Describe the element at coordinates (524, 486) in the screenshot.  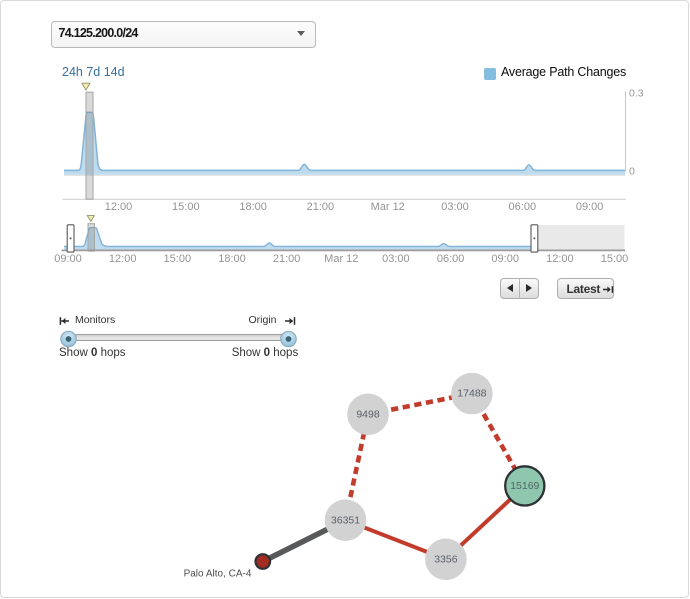
I see `svg-text: 15169` at that location.